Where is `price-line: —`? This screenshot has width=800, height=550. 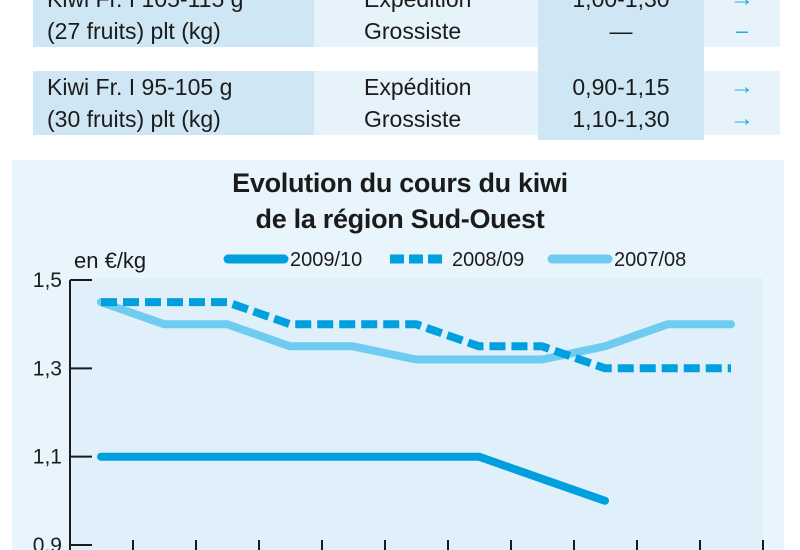
price-line: — is located at coordinates (621, 31).